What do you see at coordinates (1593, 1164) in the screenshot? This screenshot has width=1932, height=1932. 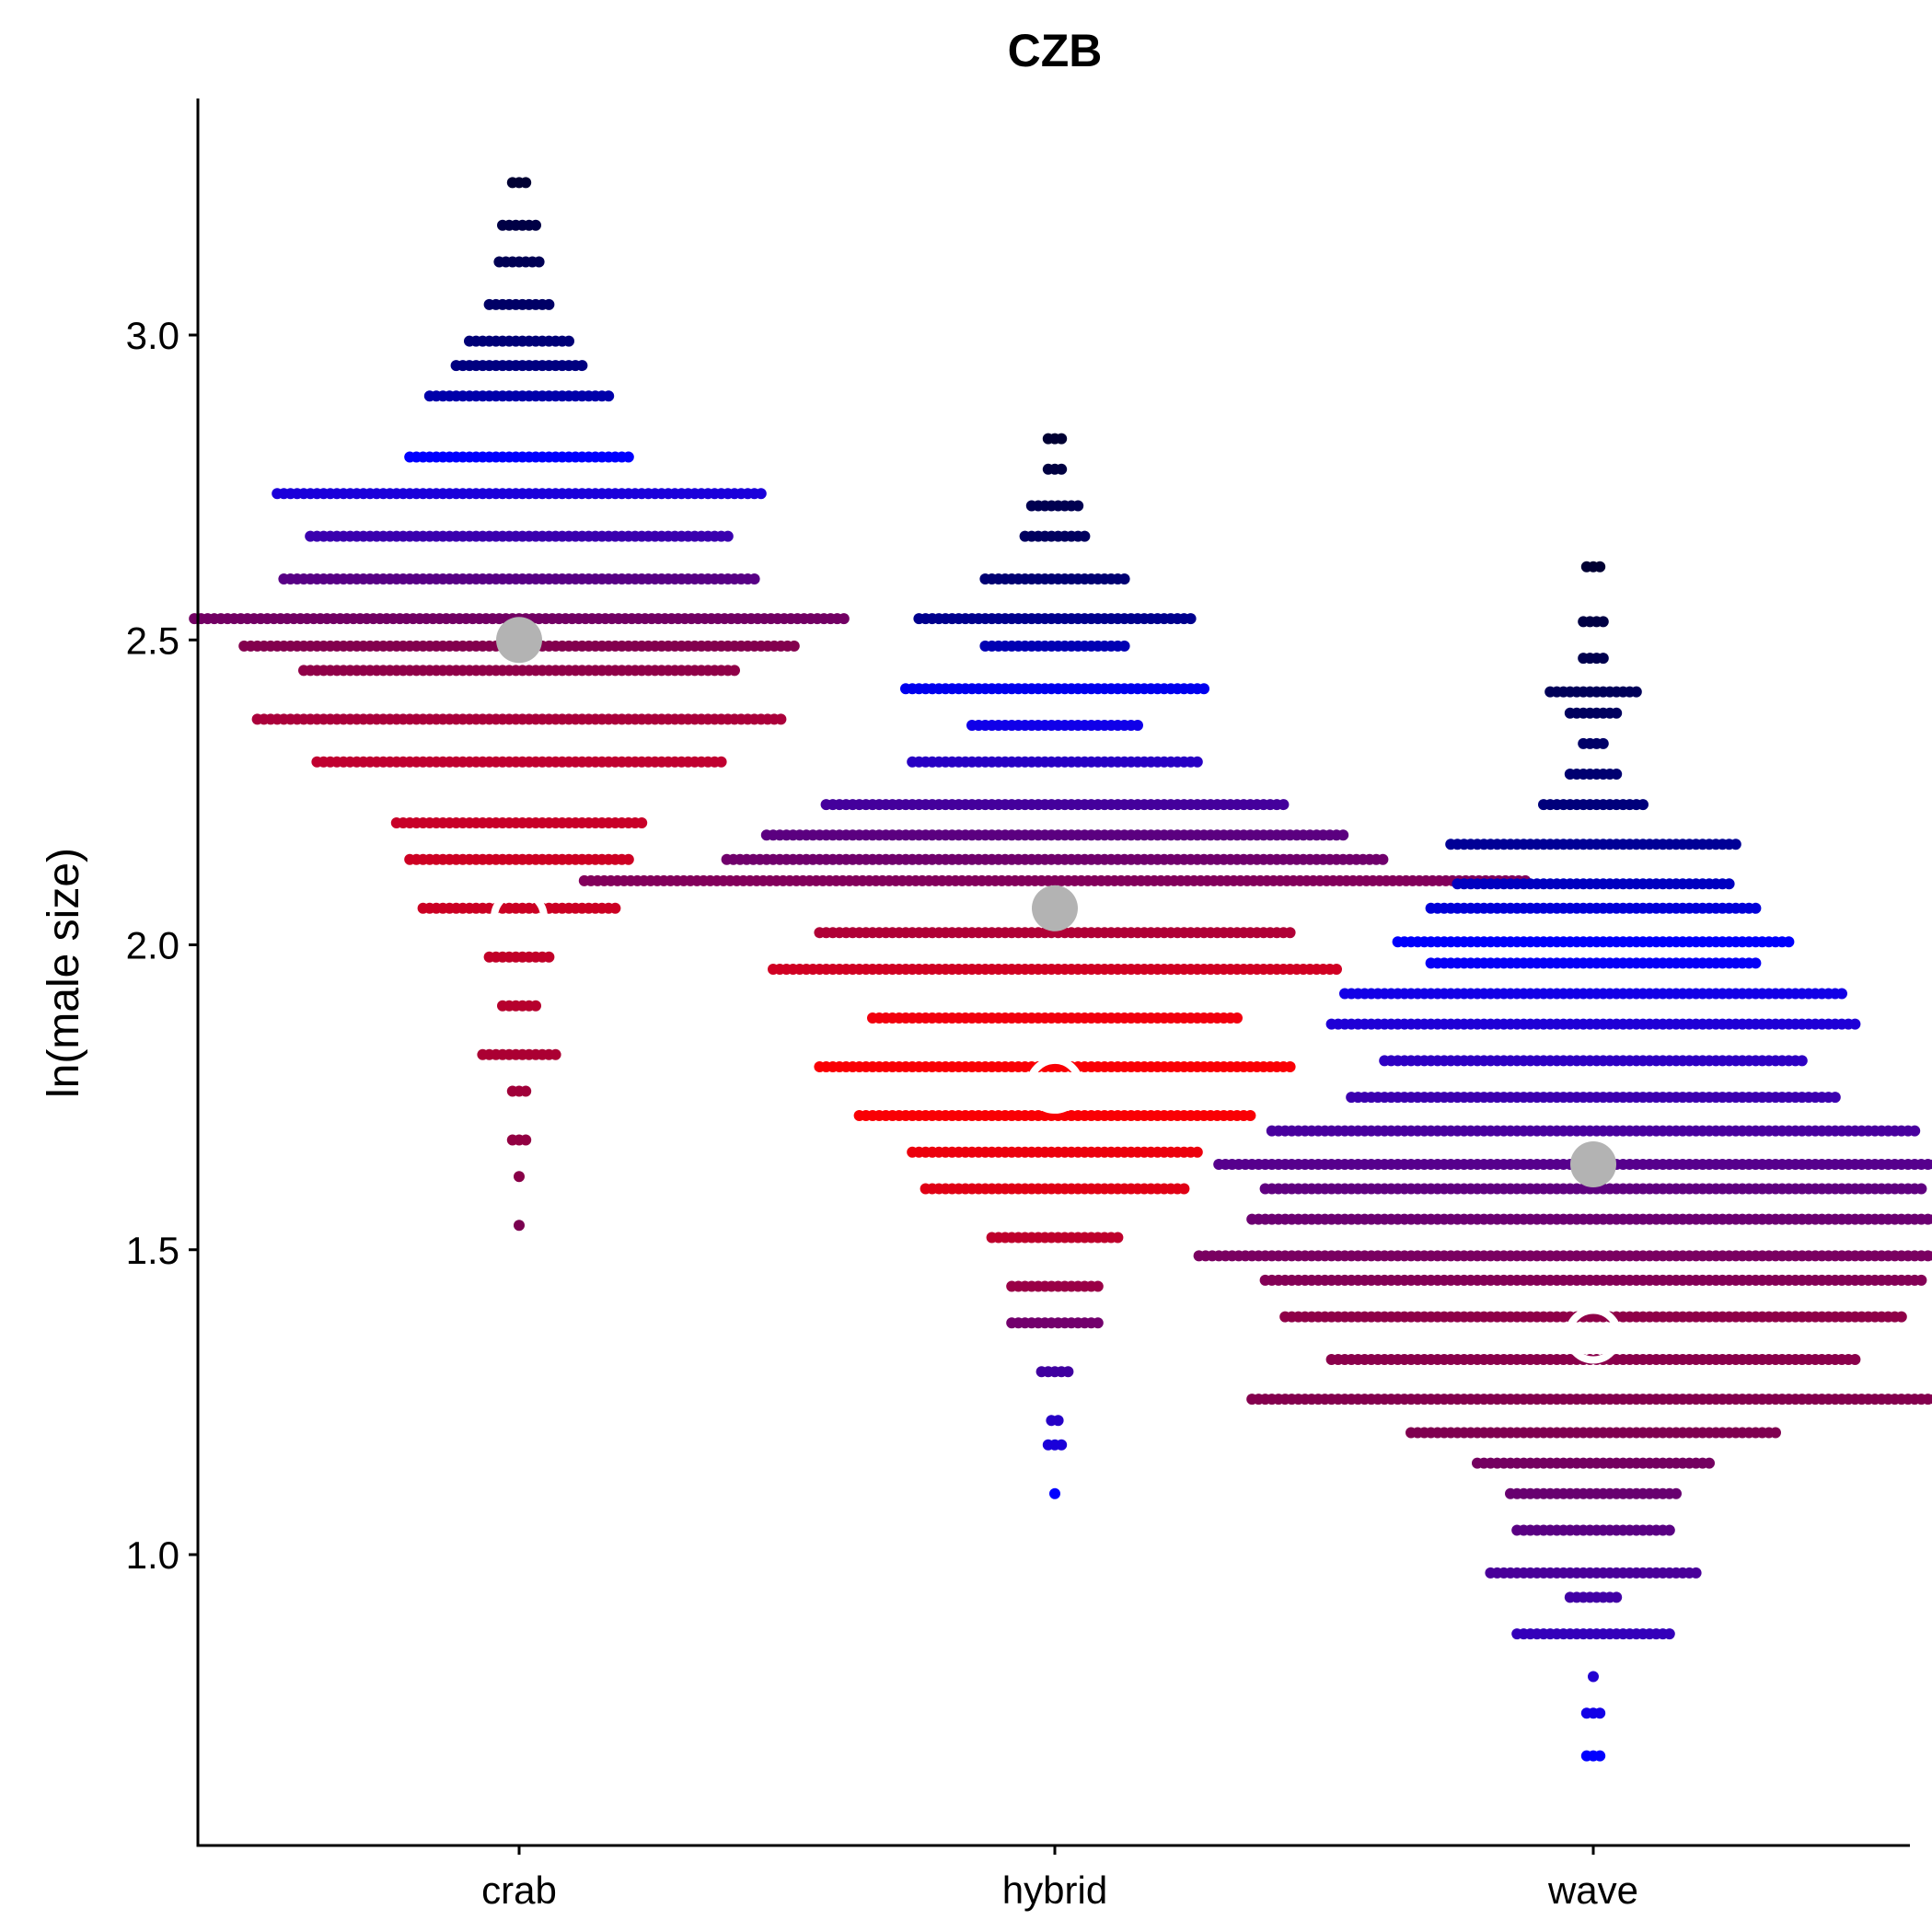 I see `mean-filled-marker-wave` at bounding box center [1593, 1164].